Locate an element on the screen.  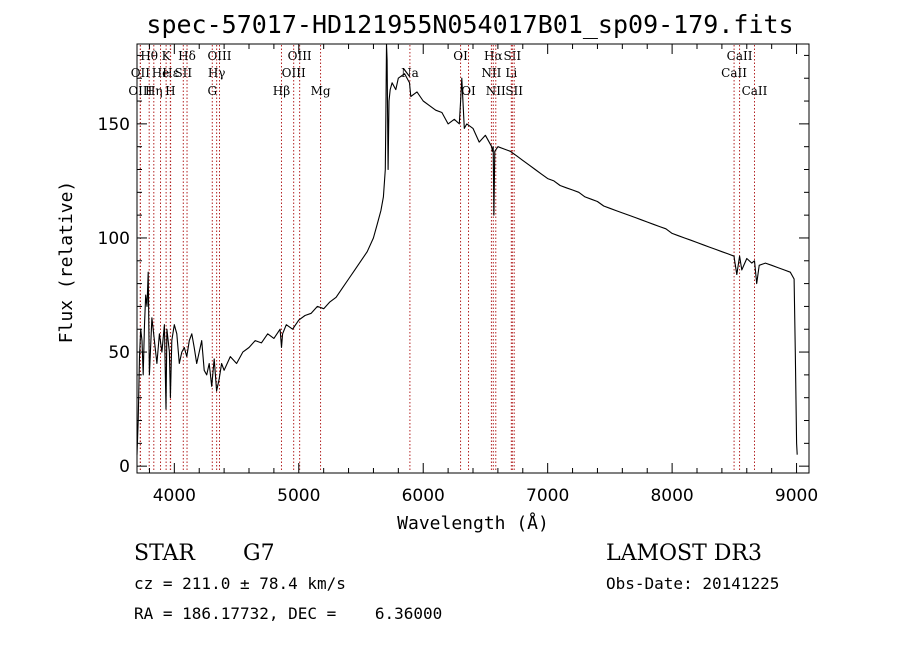
obs-date-text: Obs-Date: 20141225 is located at coordinates (692, 583).